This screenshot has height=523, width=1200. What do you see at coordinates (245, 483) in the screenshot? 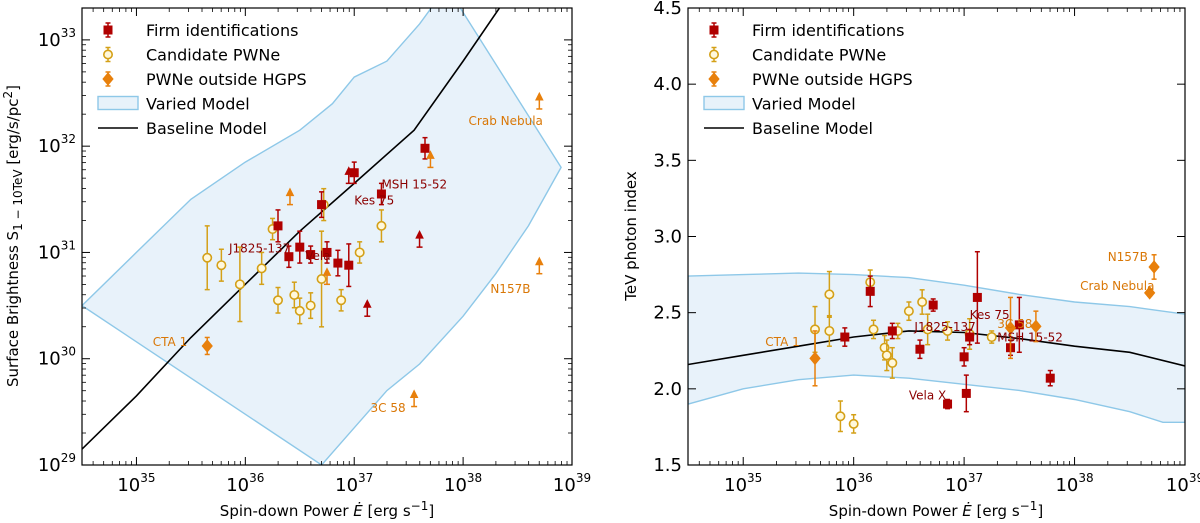
I see `x-tick-label: 1036` at bounding box center [245, 483].